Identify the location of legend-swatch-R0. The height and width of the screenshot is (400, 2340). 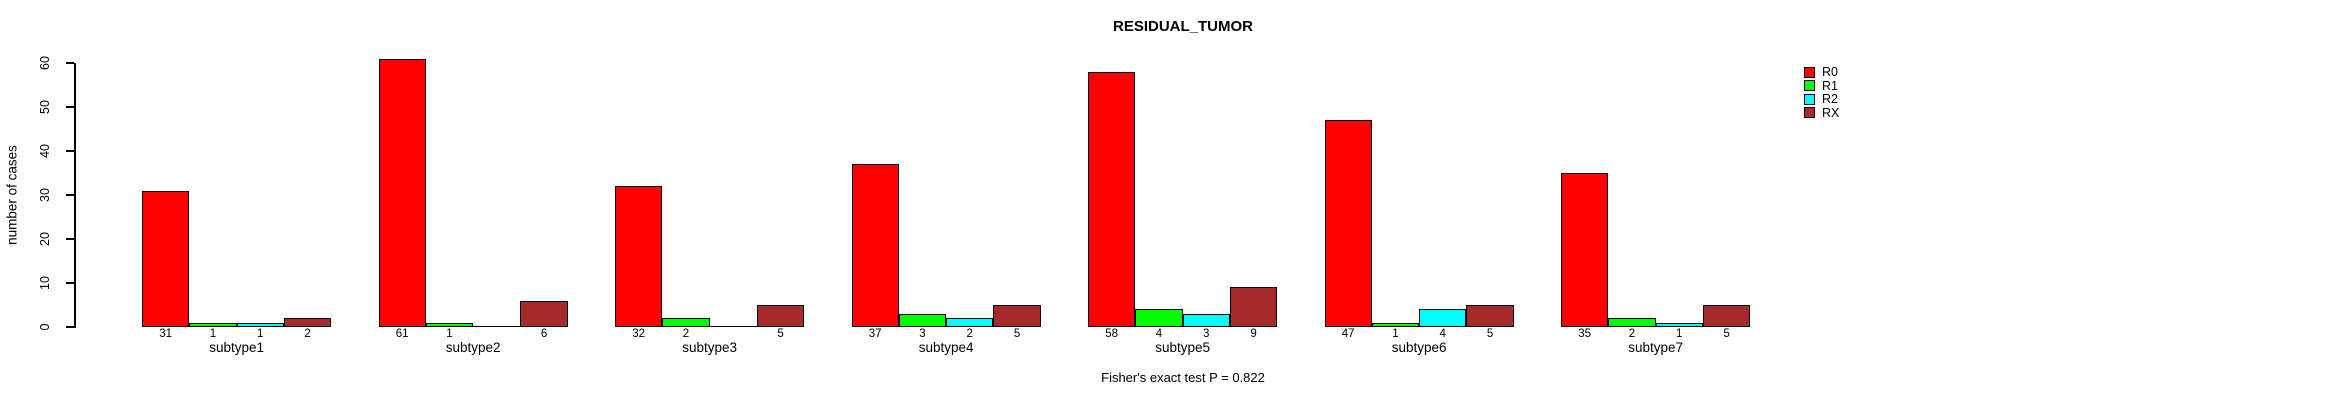
(1809, 72).